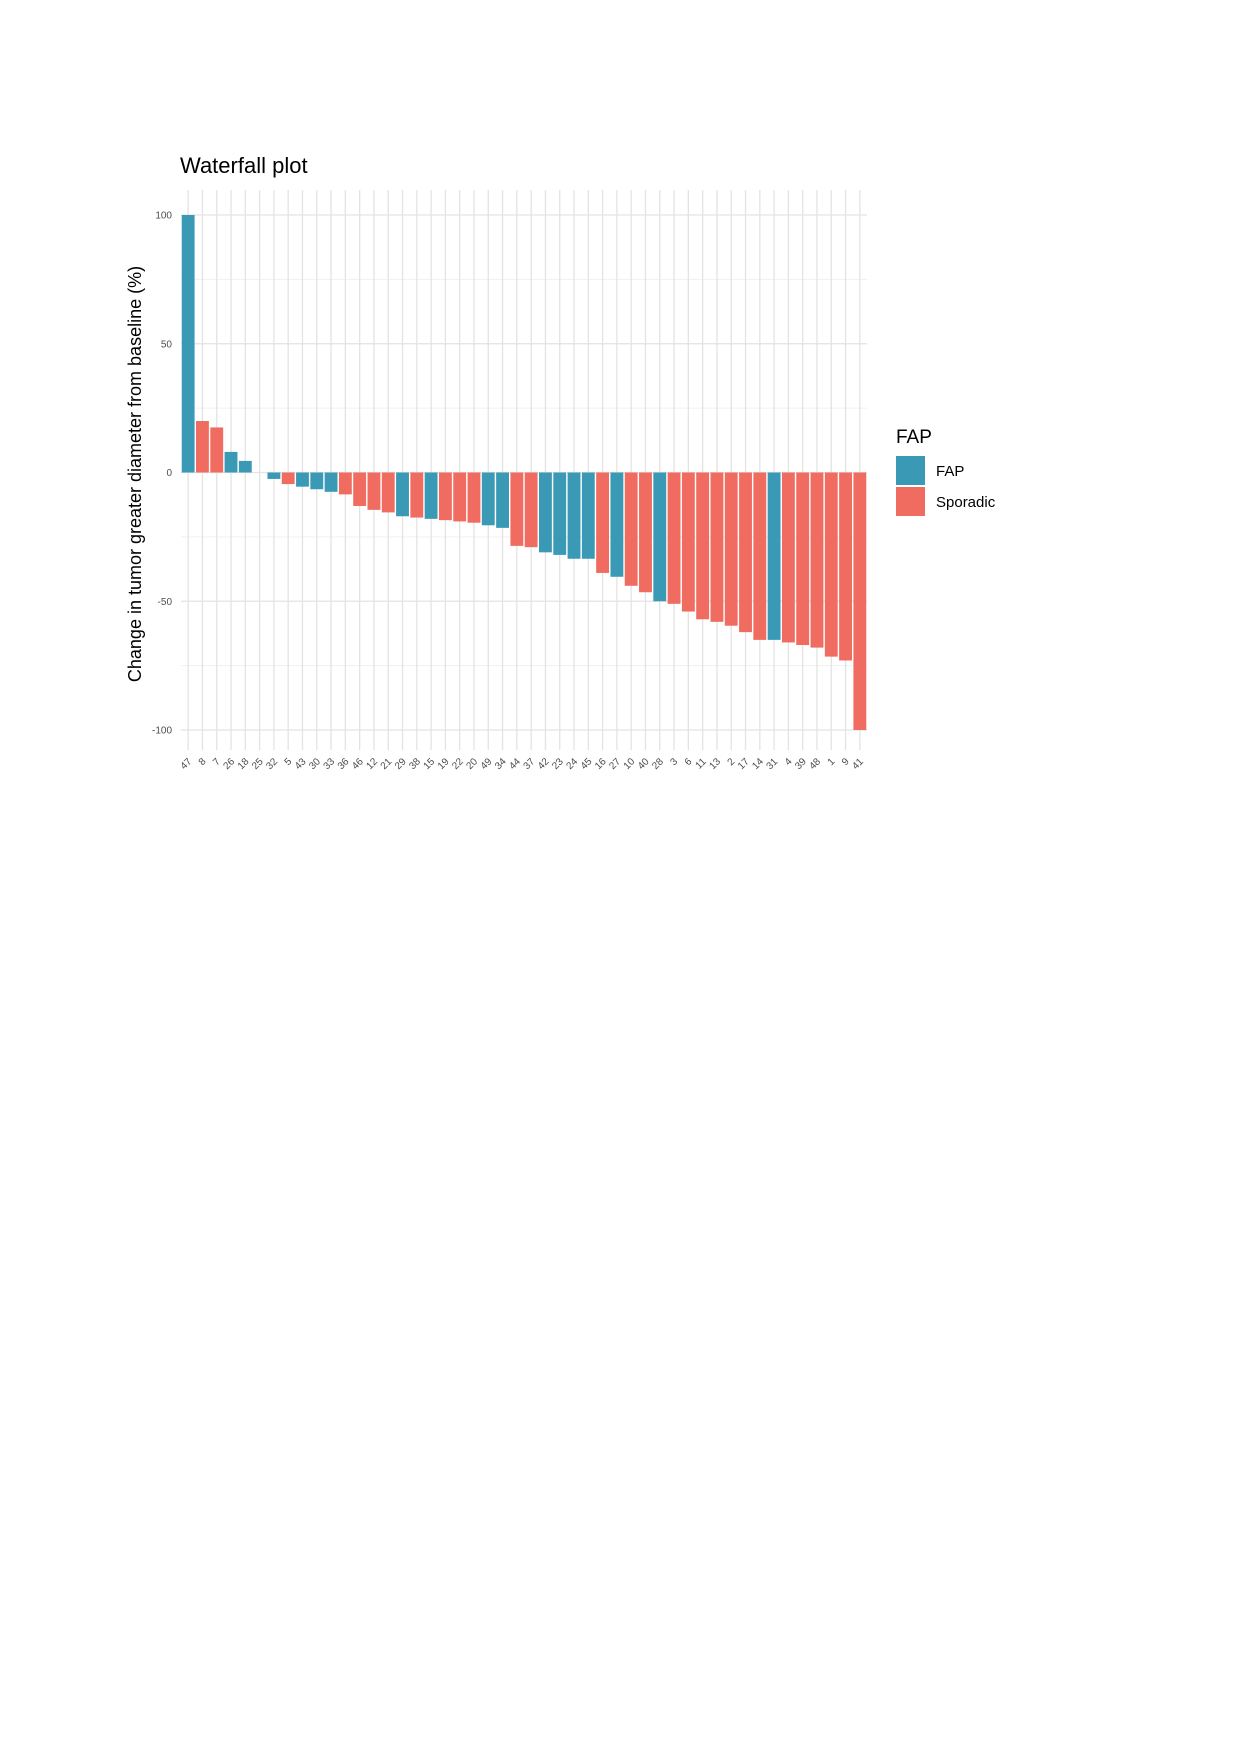  What do you see at coordinates (203, 762) in the screenshot?
I see `x-tick-label: 8` at bounding box center [203, 762].